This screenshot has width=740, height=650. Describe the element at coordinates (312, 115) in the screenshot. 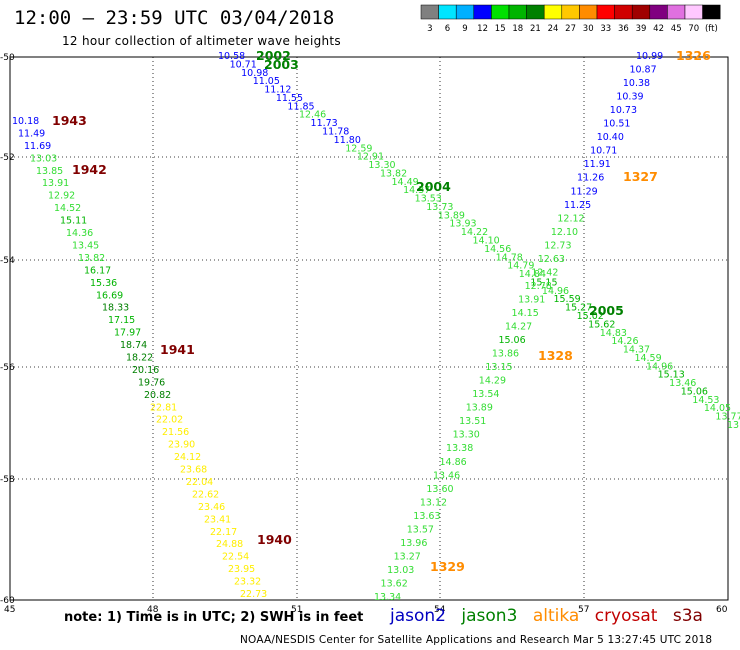

I see `swh-value: 12.46` at that location.